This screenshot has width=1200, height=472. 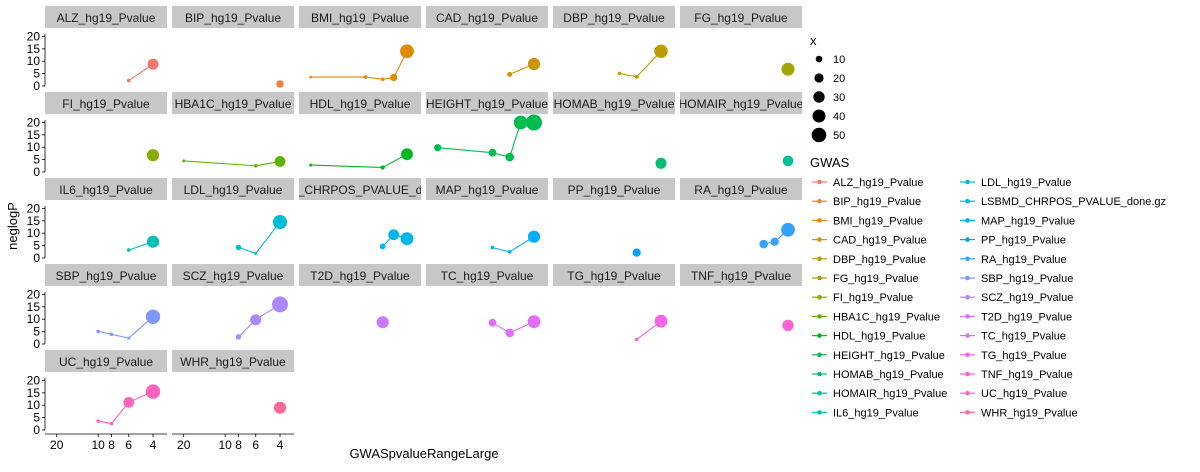 I want to click on facet-panel: ALZ_hg19_Pvalue, so click(x=106, y=44).